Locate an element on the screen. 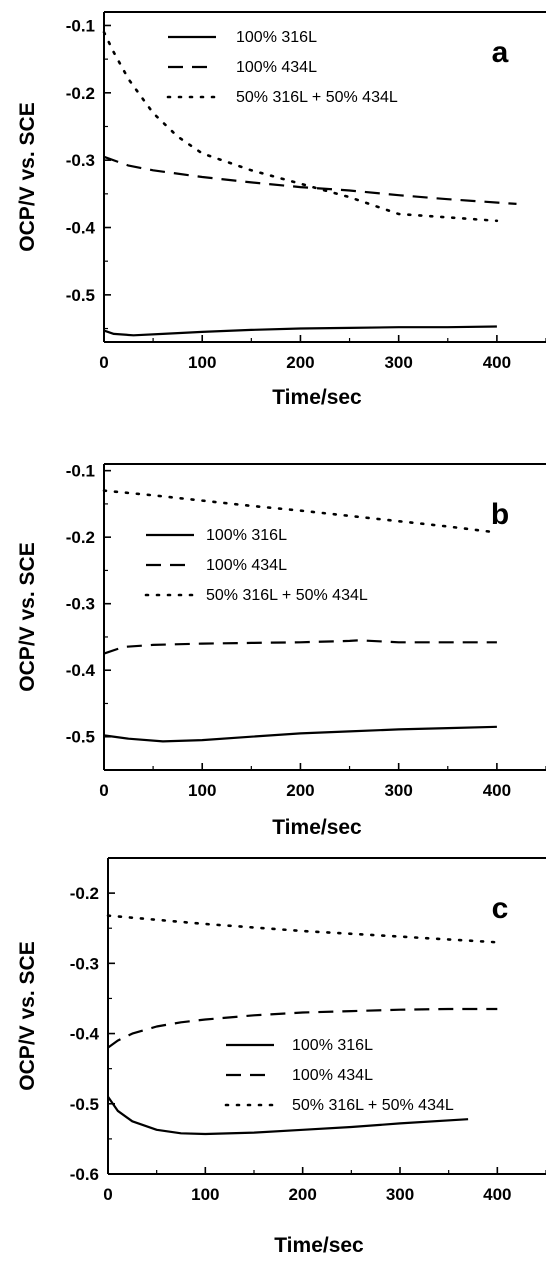 The image size is (546, 1266). panel-letter: b is located at coordinates (500, 514).